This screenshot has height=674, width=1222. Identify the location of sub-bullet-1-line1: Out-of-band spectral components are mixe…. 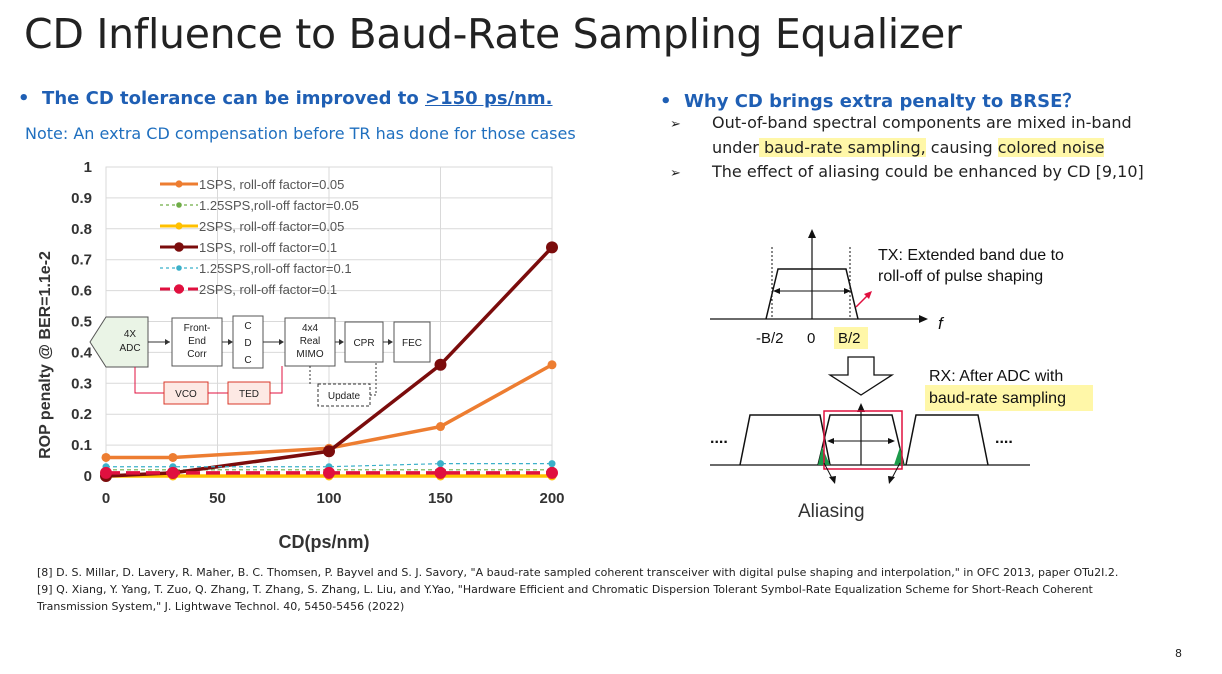
(922, 122).